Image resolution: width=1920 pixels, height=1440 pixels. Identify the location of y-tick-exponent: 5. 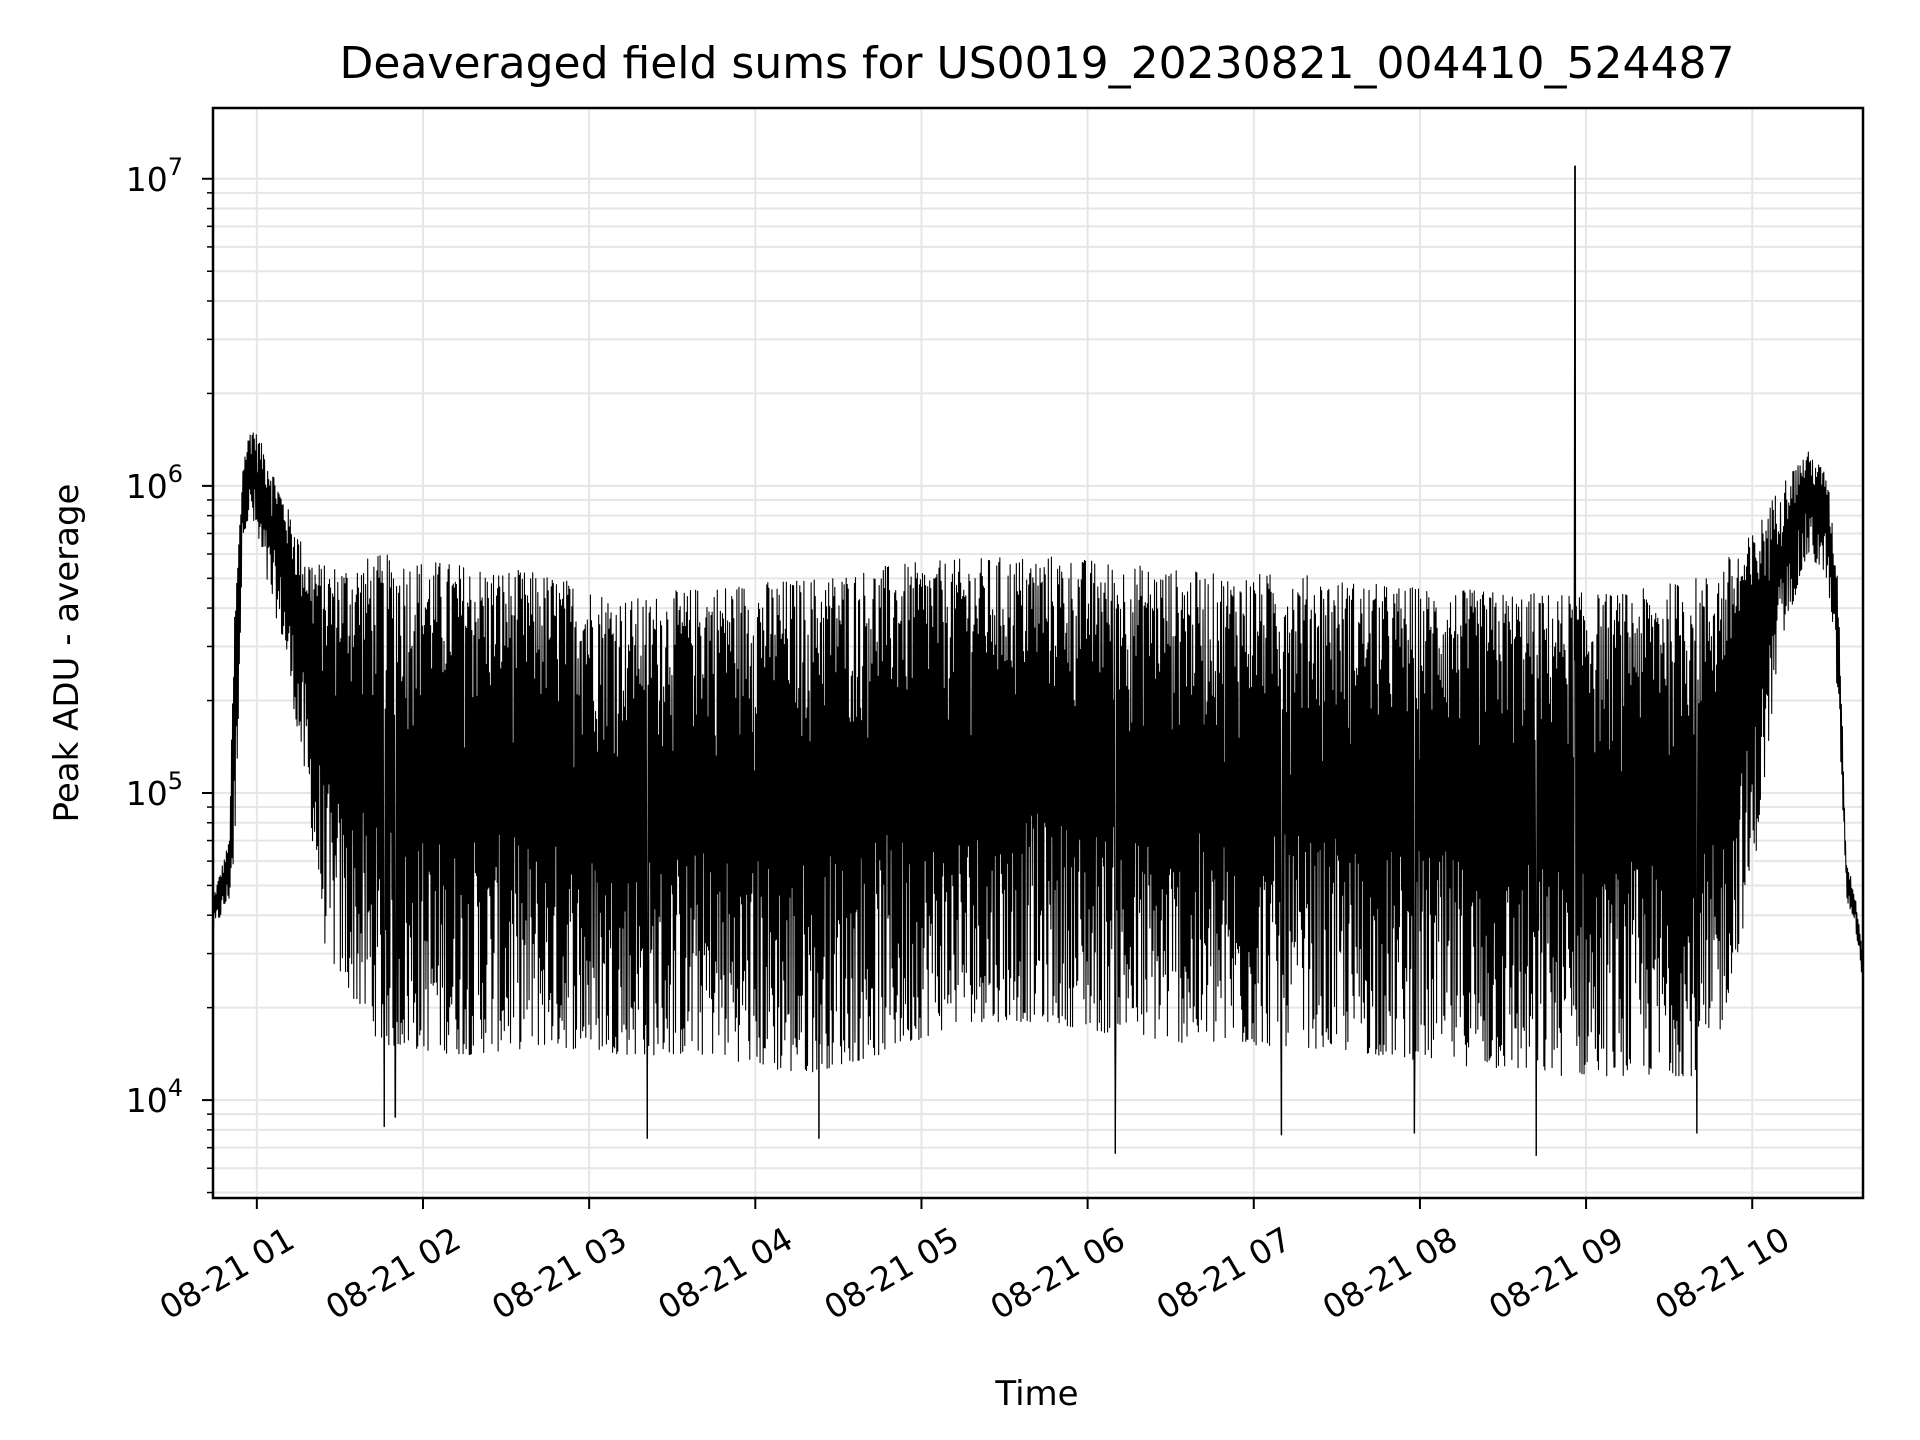
(175, 781).